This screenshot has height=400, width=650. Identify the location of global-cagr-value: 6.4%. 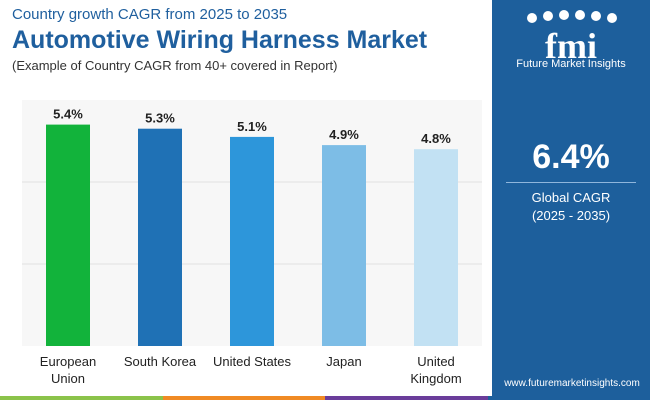
(571, 157).